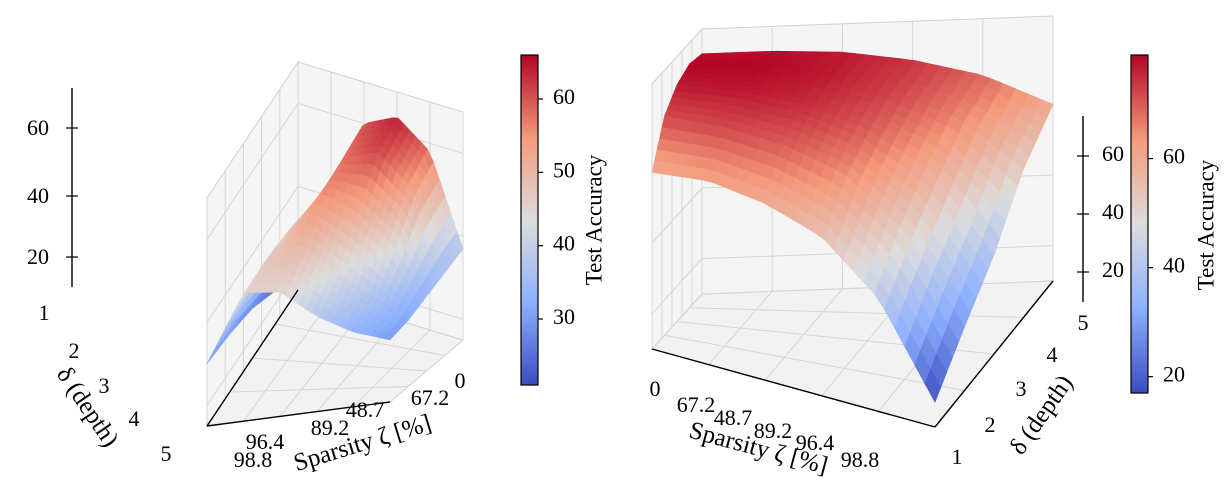 This screenshot has width=1226, height=489. What do you see at coordinates (1174, 374) in the screenshot?
I see `colorbar-tick-label: 20` at bounding box center [1174, 374].